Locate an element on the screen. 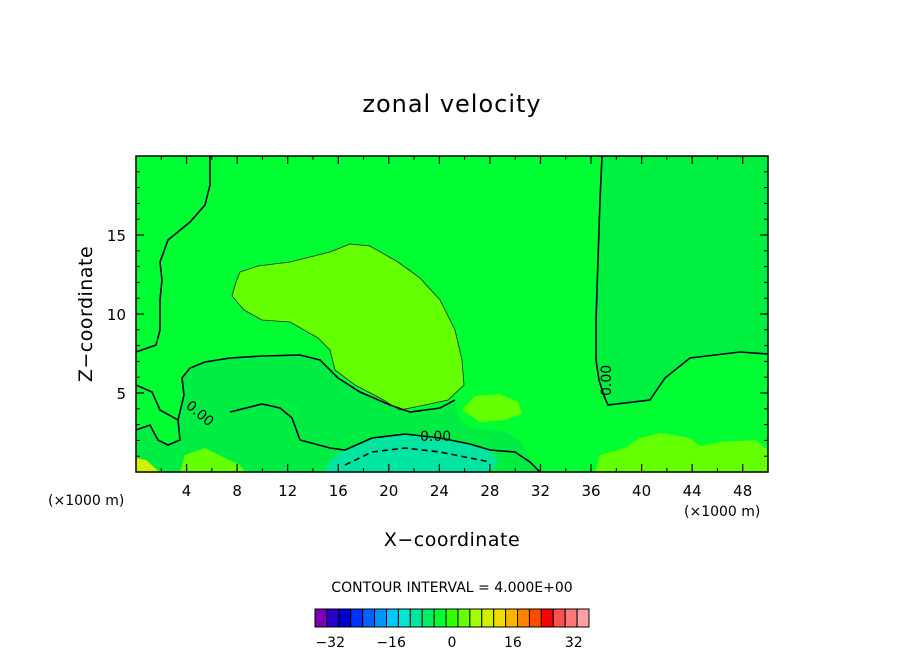 The image size is (904, 654). region-positive-right is located at coordinates (682, 280).